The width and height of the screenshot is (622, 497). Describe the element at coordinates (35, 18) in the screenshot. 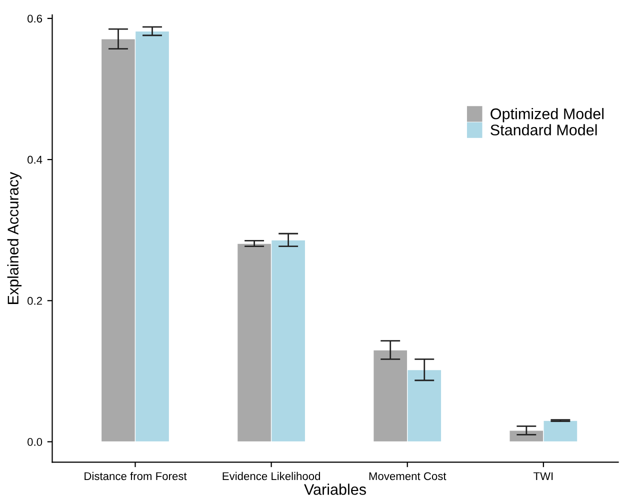

I see `y-tick-label: 0.6` at that location.